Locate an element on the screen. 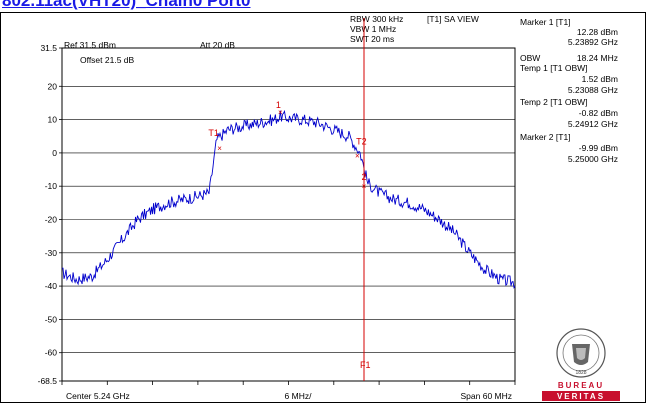 The image size is (646, 407). obw-value: 18.24 MHz is located at coordinates (597, 58).